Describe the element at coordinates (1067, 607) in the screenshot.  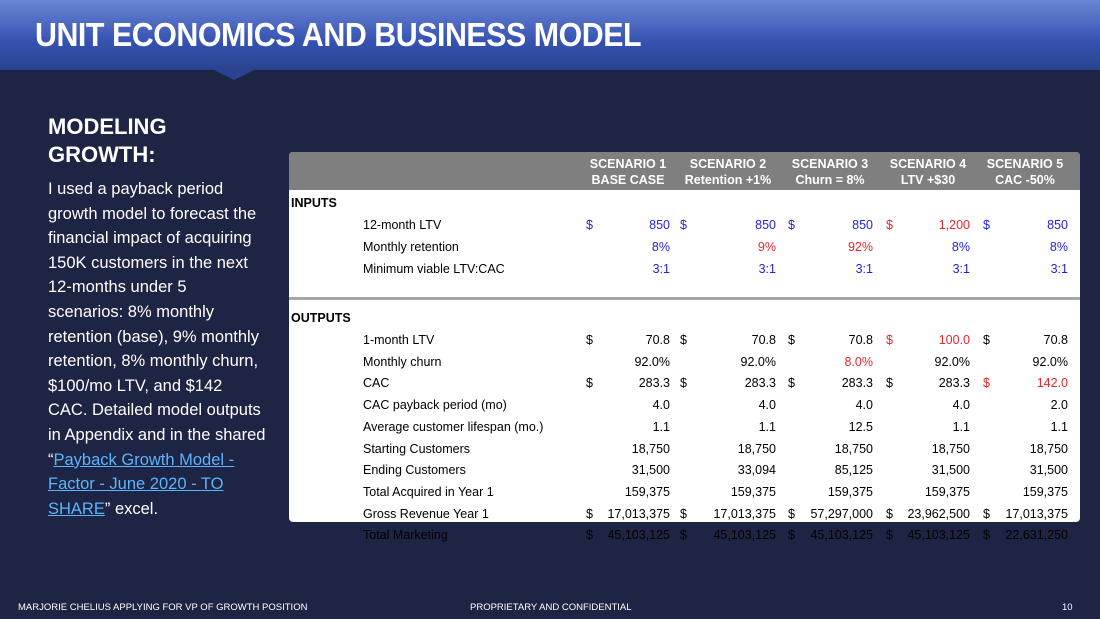
I see `page-number: 10` at that location.